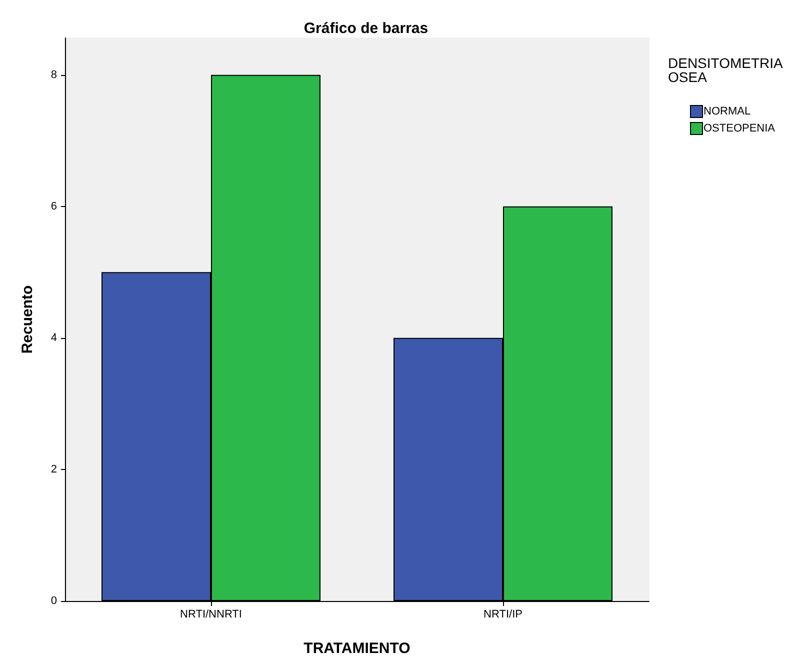 The width and height of the screenshot is (809, 671). What do you see at coordinates (727, 112) in the screenshot?
I see `legend-label: NORMAL` at bounding box center [727, 112].